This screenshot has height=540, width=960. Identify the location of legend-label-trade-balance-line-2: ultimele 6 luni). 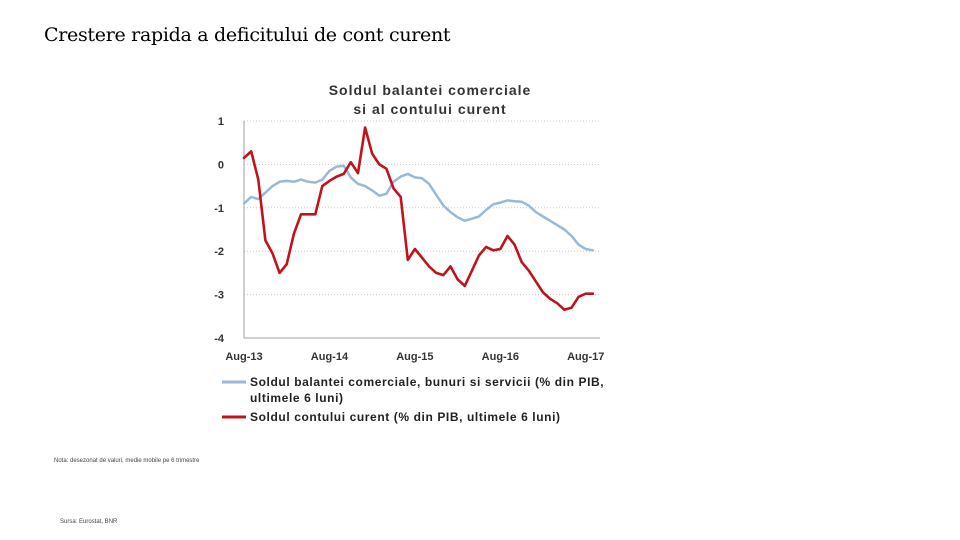
(297, 398).